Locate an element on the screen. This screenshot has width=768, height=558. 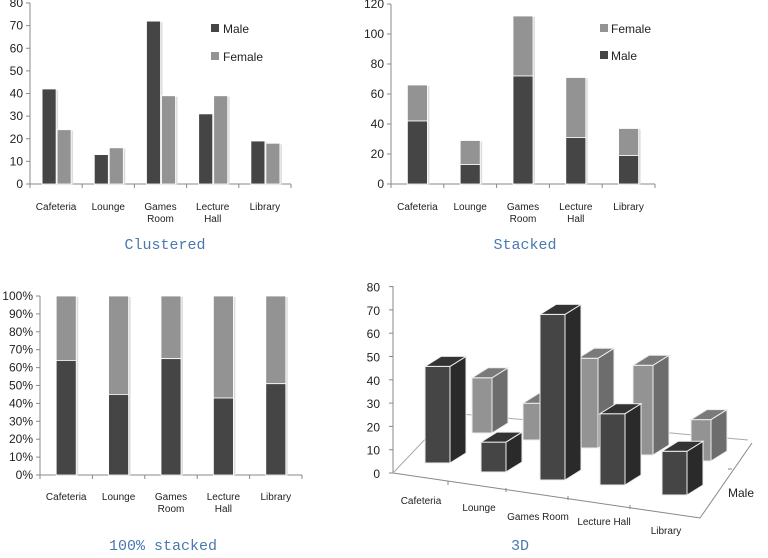
legend-label-female: Female is located at coordinates (631, 29).